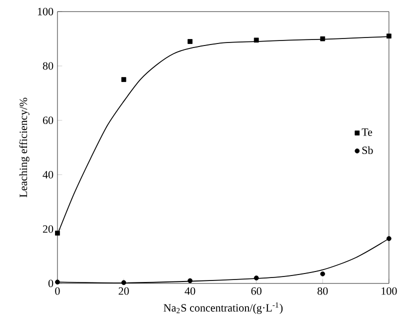 Image resolution: width=400 pixels, height=323 pixels. I want to click on x-tick-label: 100, so click(389, 291).